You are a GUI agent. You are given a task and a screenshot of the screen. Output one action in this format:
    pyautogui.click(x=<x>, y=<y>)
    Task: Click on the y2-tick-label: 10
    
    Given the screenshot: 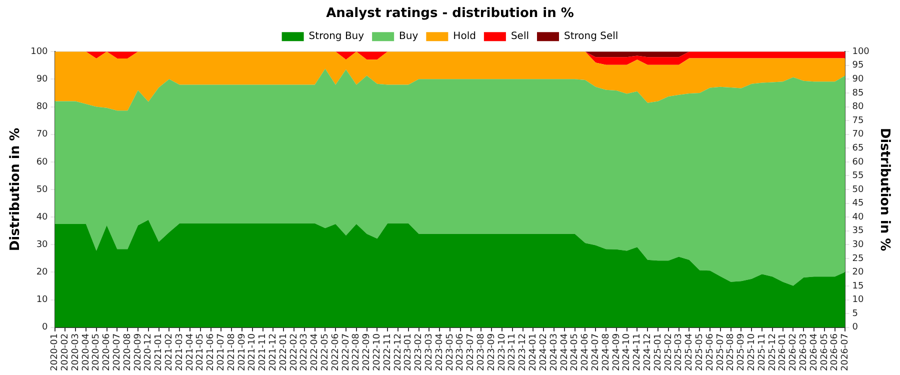 What is the action you would take?
    pyautogui.click(x=858, y=300)
    